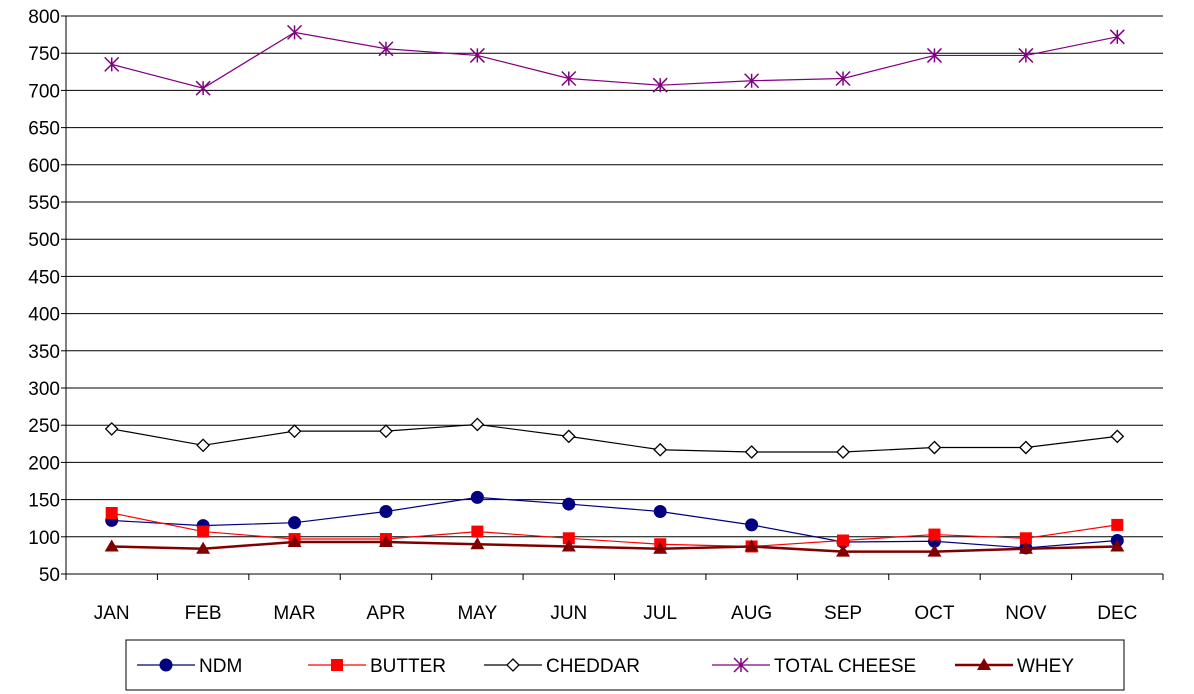  I want to click on y-tick-label: 150, so click(44, 501).